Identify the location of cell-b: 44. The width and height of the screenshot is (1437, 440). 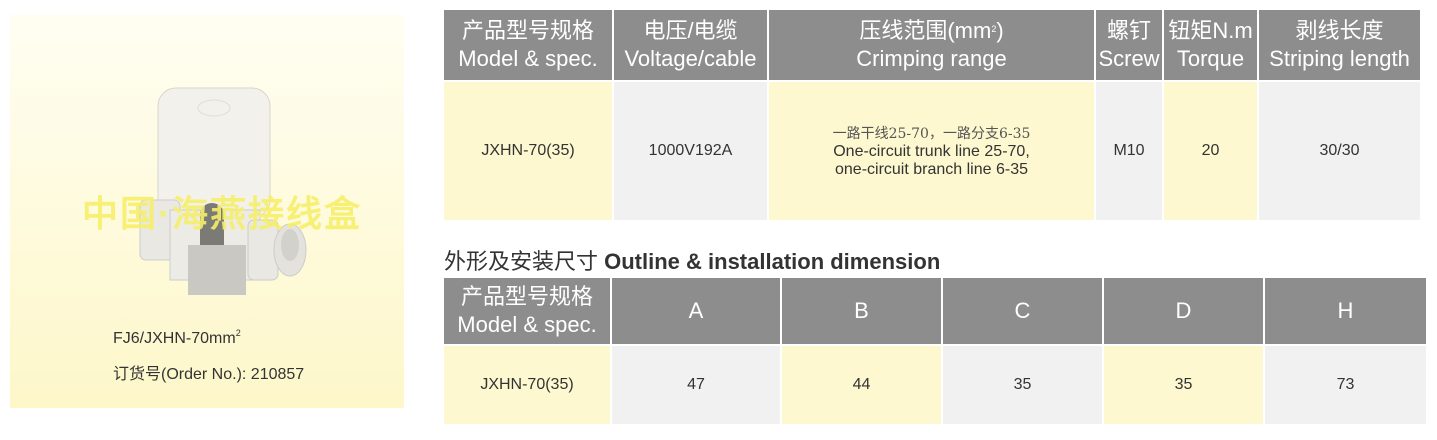
(861, 385).